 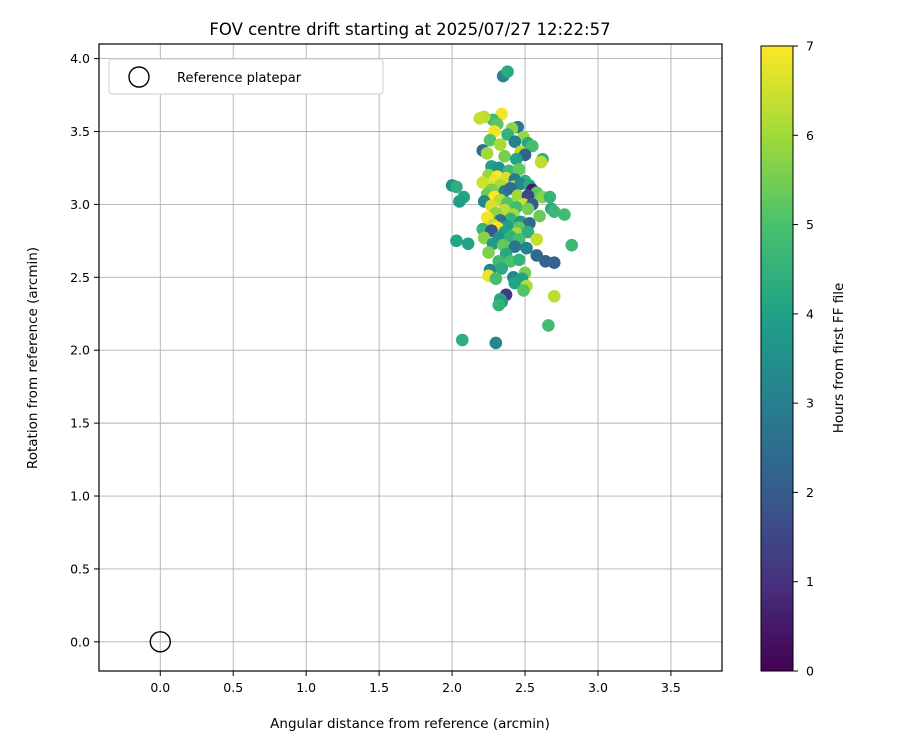 I want to click on colorbar: 0 1 2 3 4 5 6 7 Hours from first FF file, so click(x=803, y=359).